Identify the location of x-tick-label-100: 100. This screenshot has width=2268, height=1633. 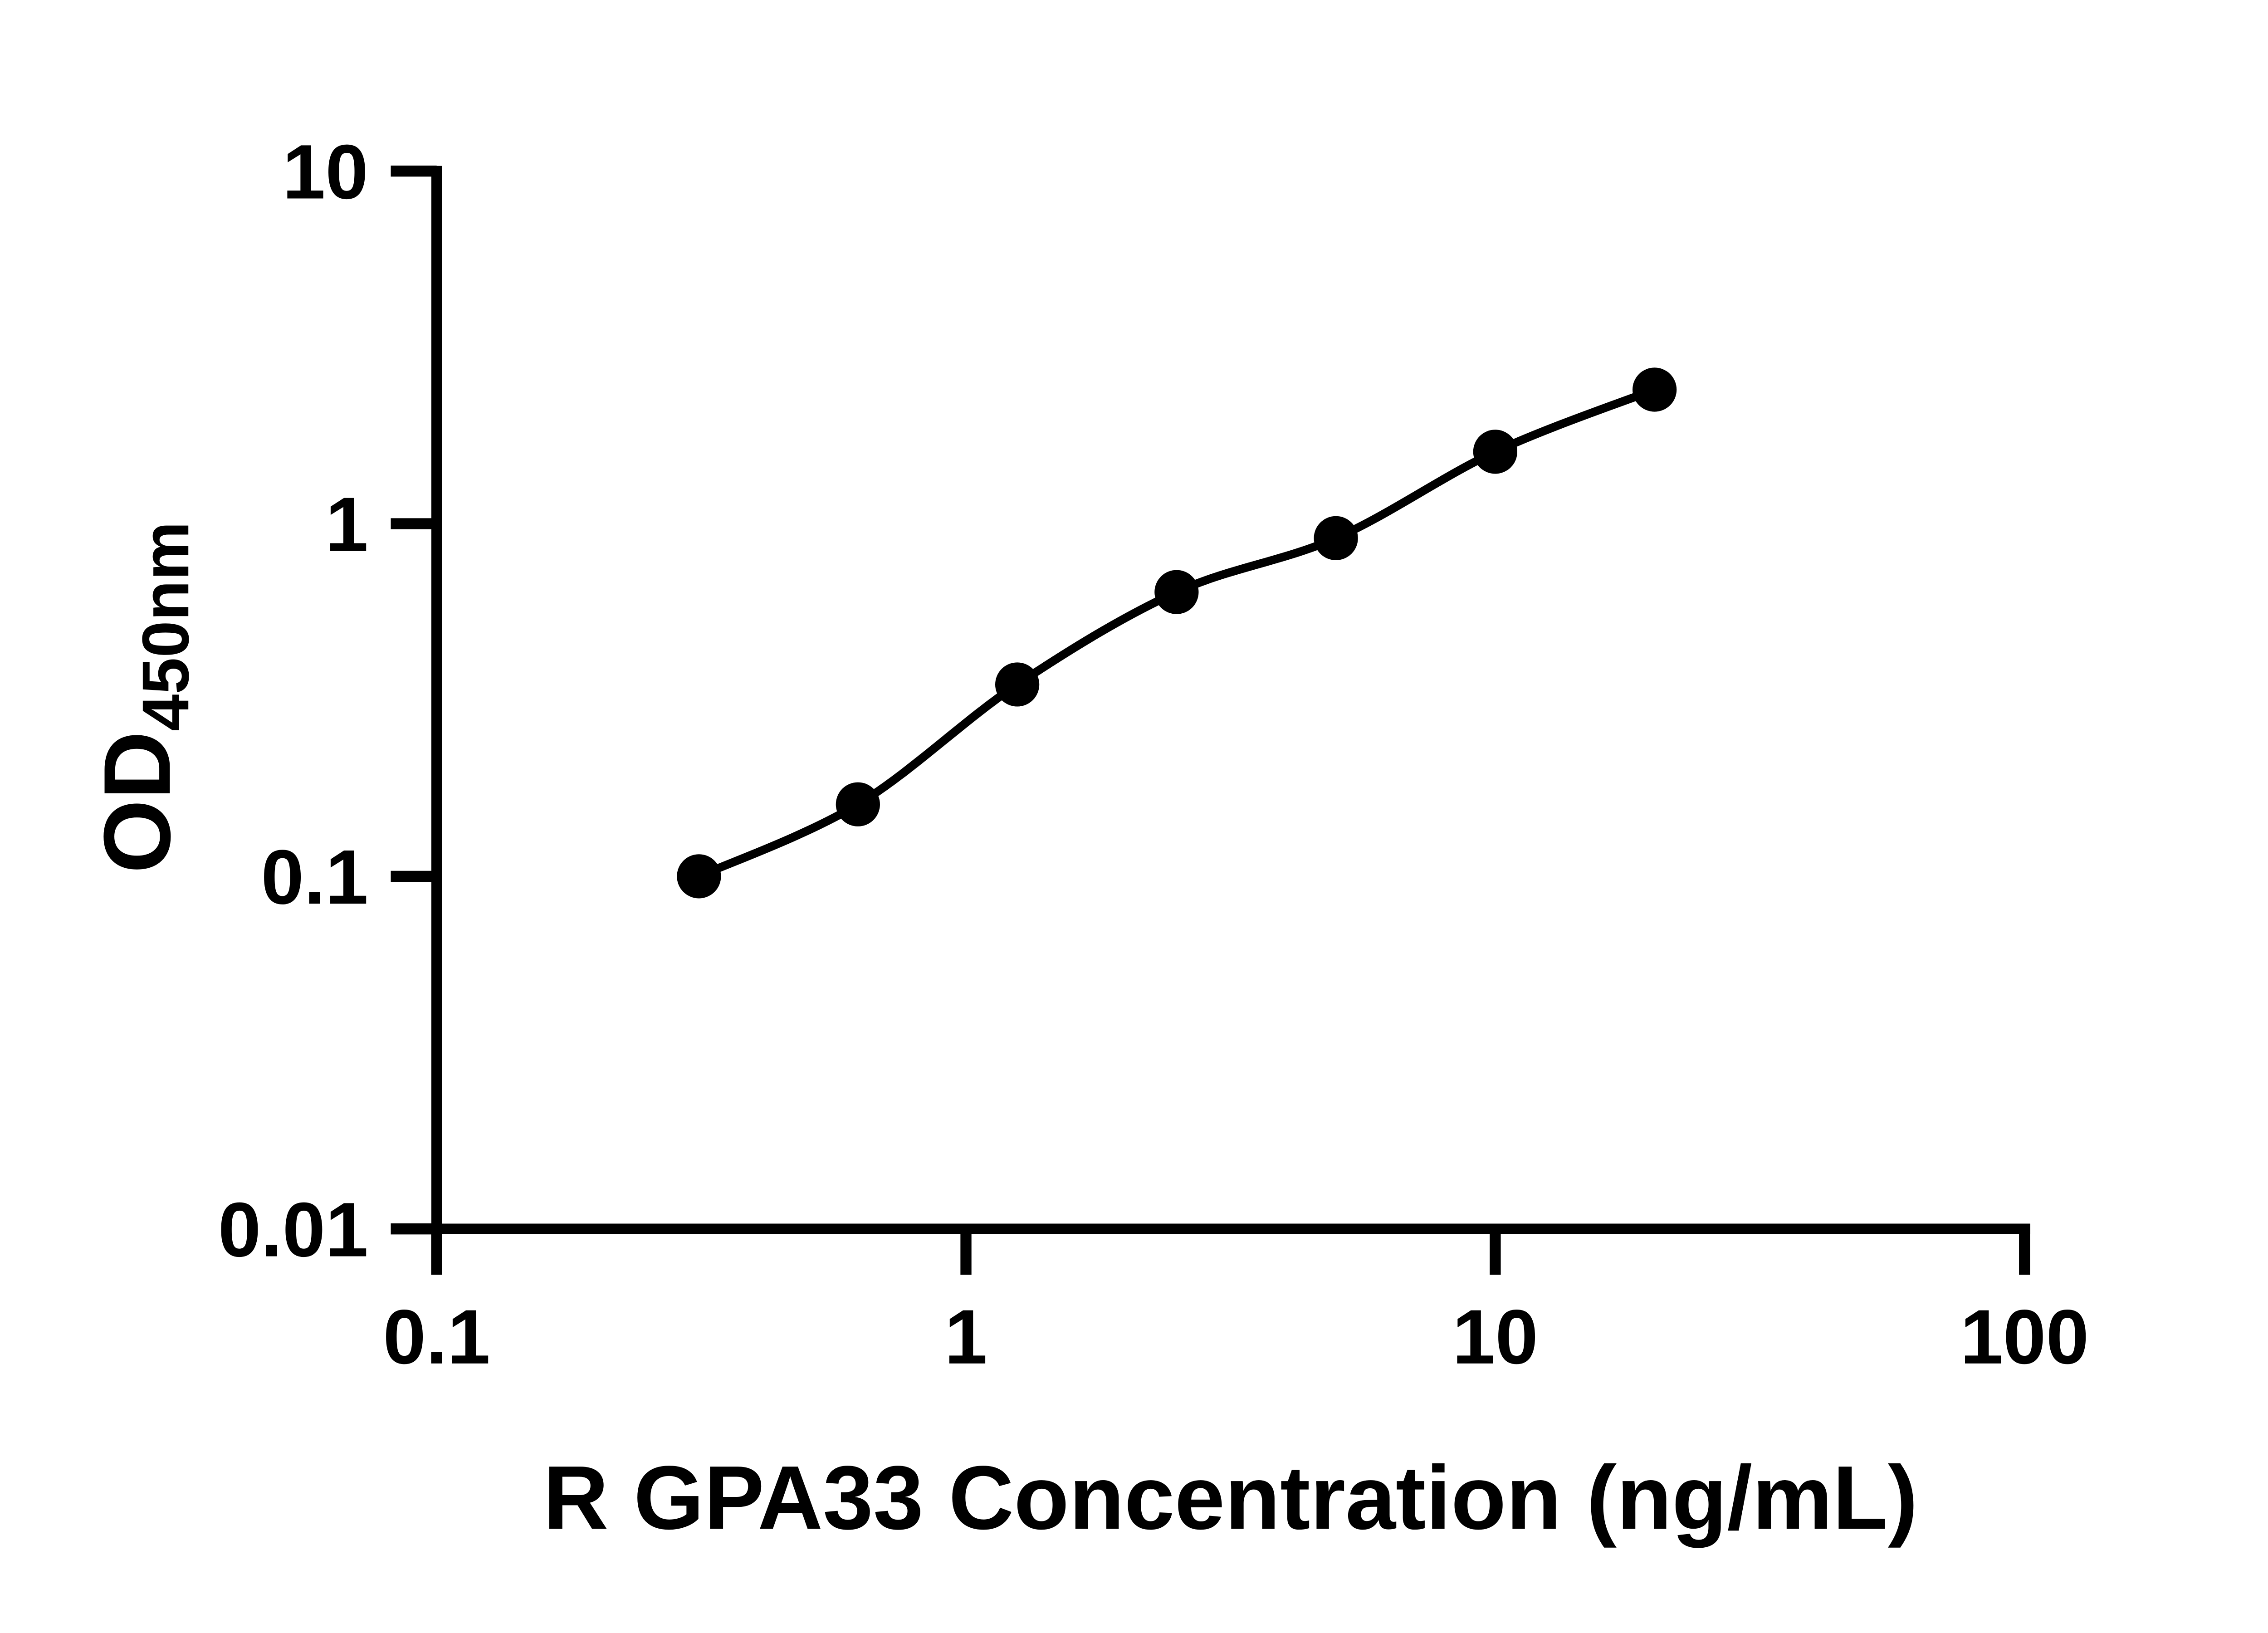
(2025, 1337).